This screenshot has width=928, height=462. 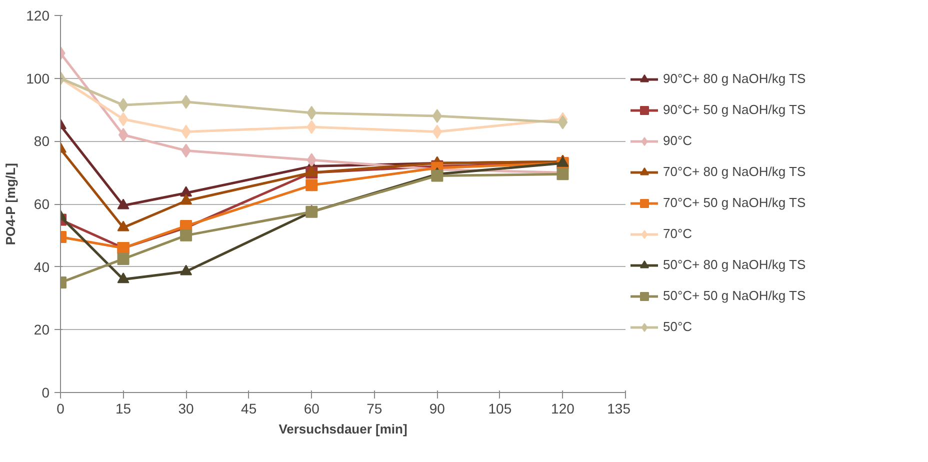 I want to click on x-tick-label: 135, so click(x=619, y=408).